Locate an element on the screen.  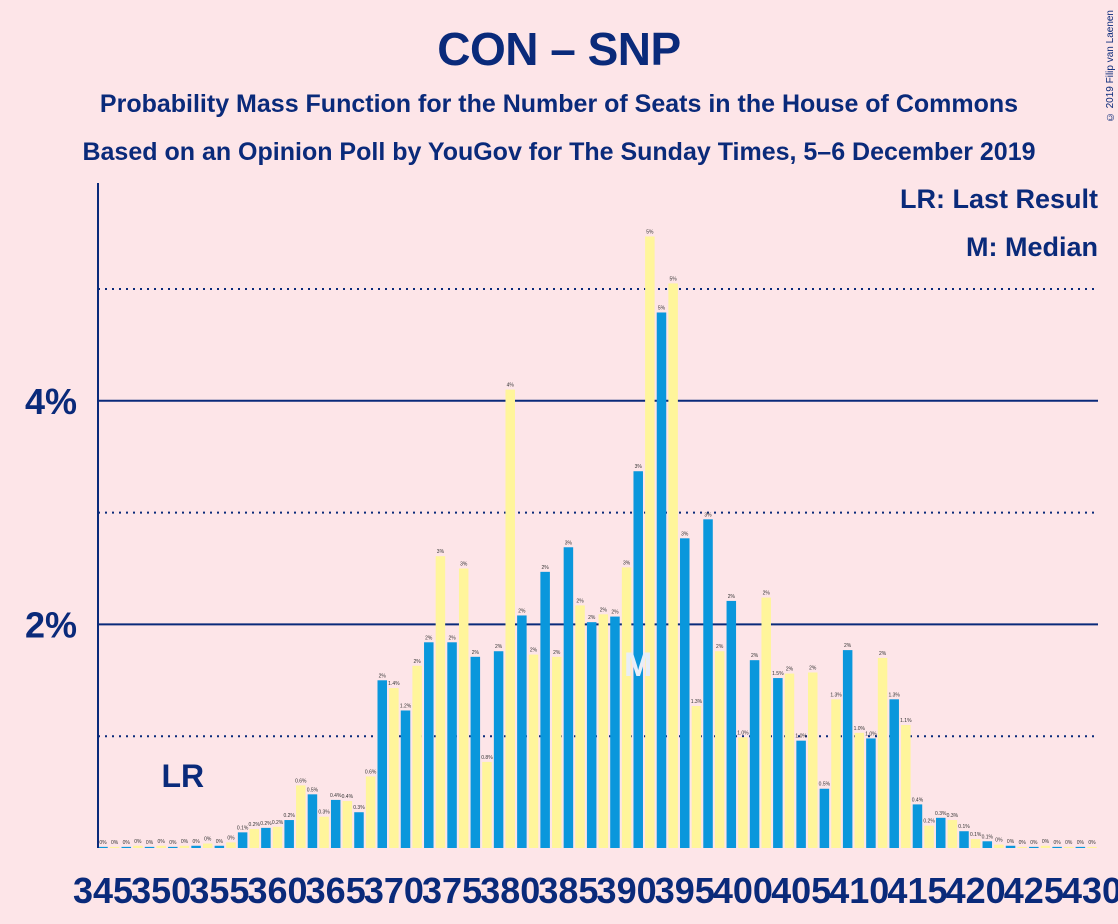
x-tick-label: 425 is located at coordinates (1034, 890).